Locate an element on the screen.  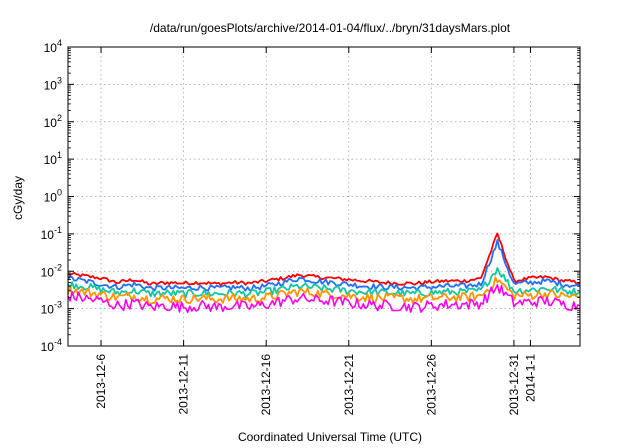
y-tick-label: 10⁻³ is located at coordinates (51, 308).